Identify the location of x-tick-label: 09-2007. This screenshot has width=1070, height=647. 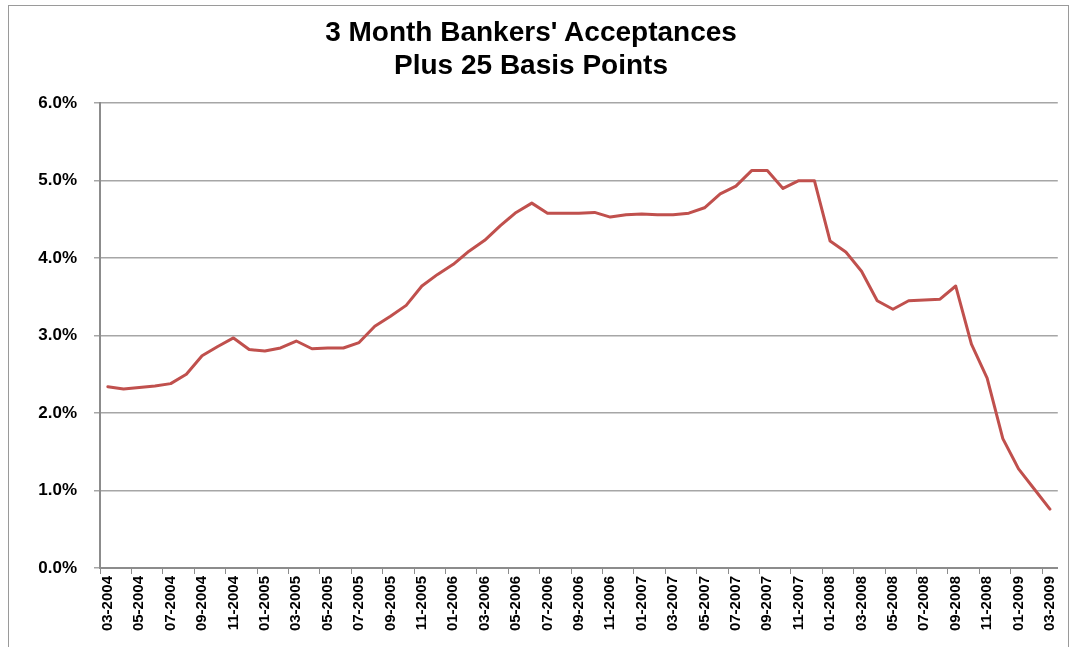
(766, 604).